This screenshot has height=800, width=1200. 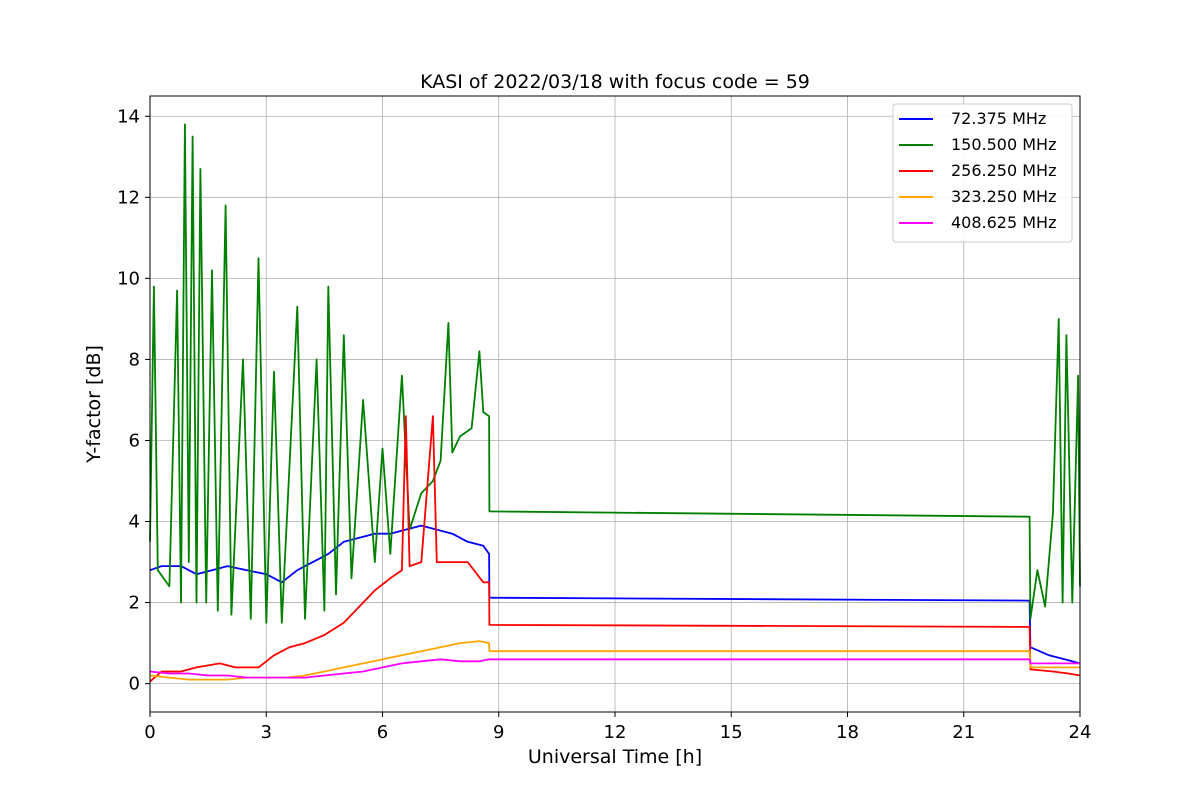 I want to click on y-tick-label: 0, so click(x=134, y=684).